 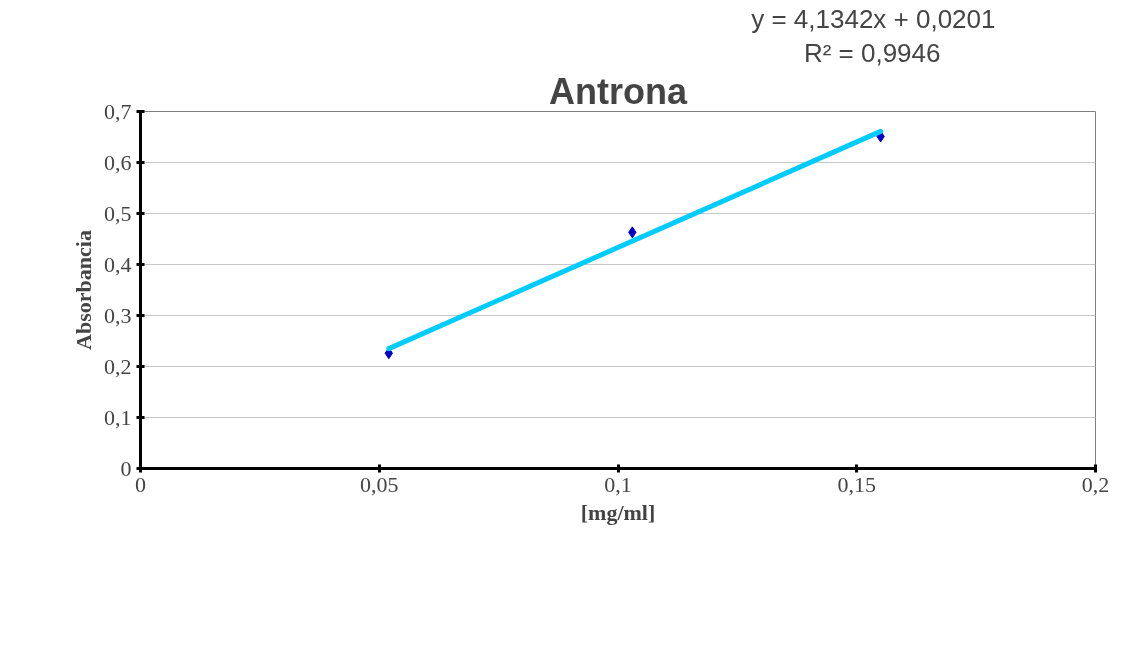 What do you see at coordinates (83, 290) in the screenshot?
I see `y-axis-title: Absorbancia` at bounding box center [83, 290].